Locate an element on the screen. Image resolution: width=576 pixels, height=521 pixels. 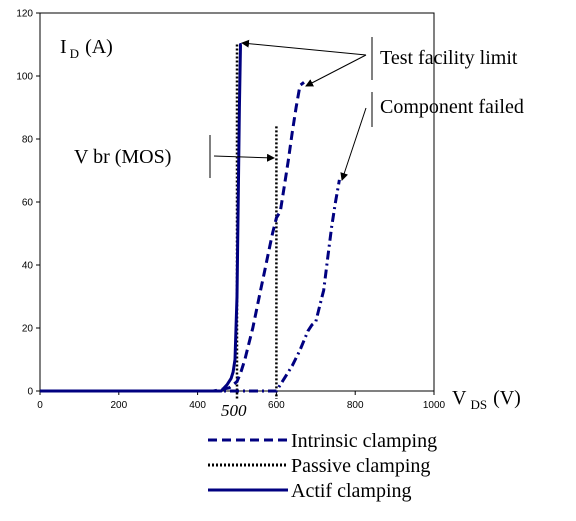
y-tick-label: 60 is located at coordinates (28, 203).